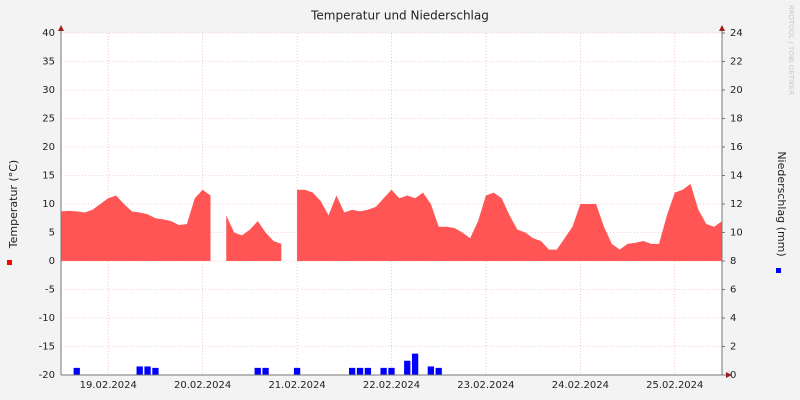 The image size is (800, 400). Describe the element at coordinates (733, 347) in the screenshot. I see `y2-tick-label: 2` at that location.